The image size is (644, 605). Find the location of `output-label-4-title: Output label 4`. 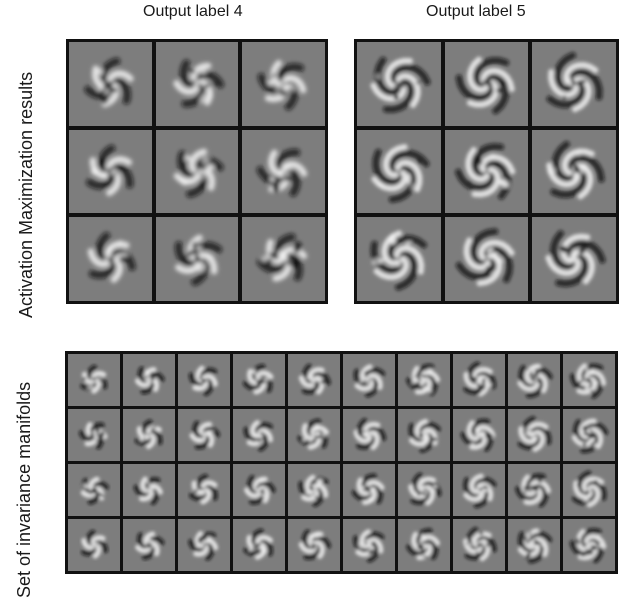

output-label-4-title: Output label 4 is located at coordinates (193, 11).